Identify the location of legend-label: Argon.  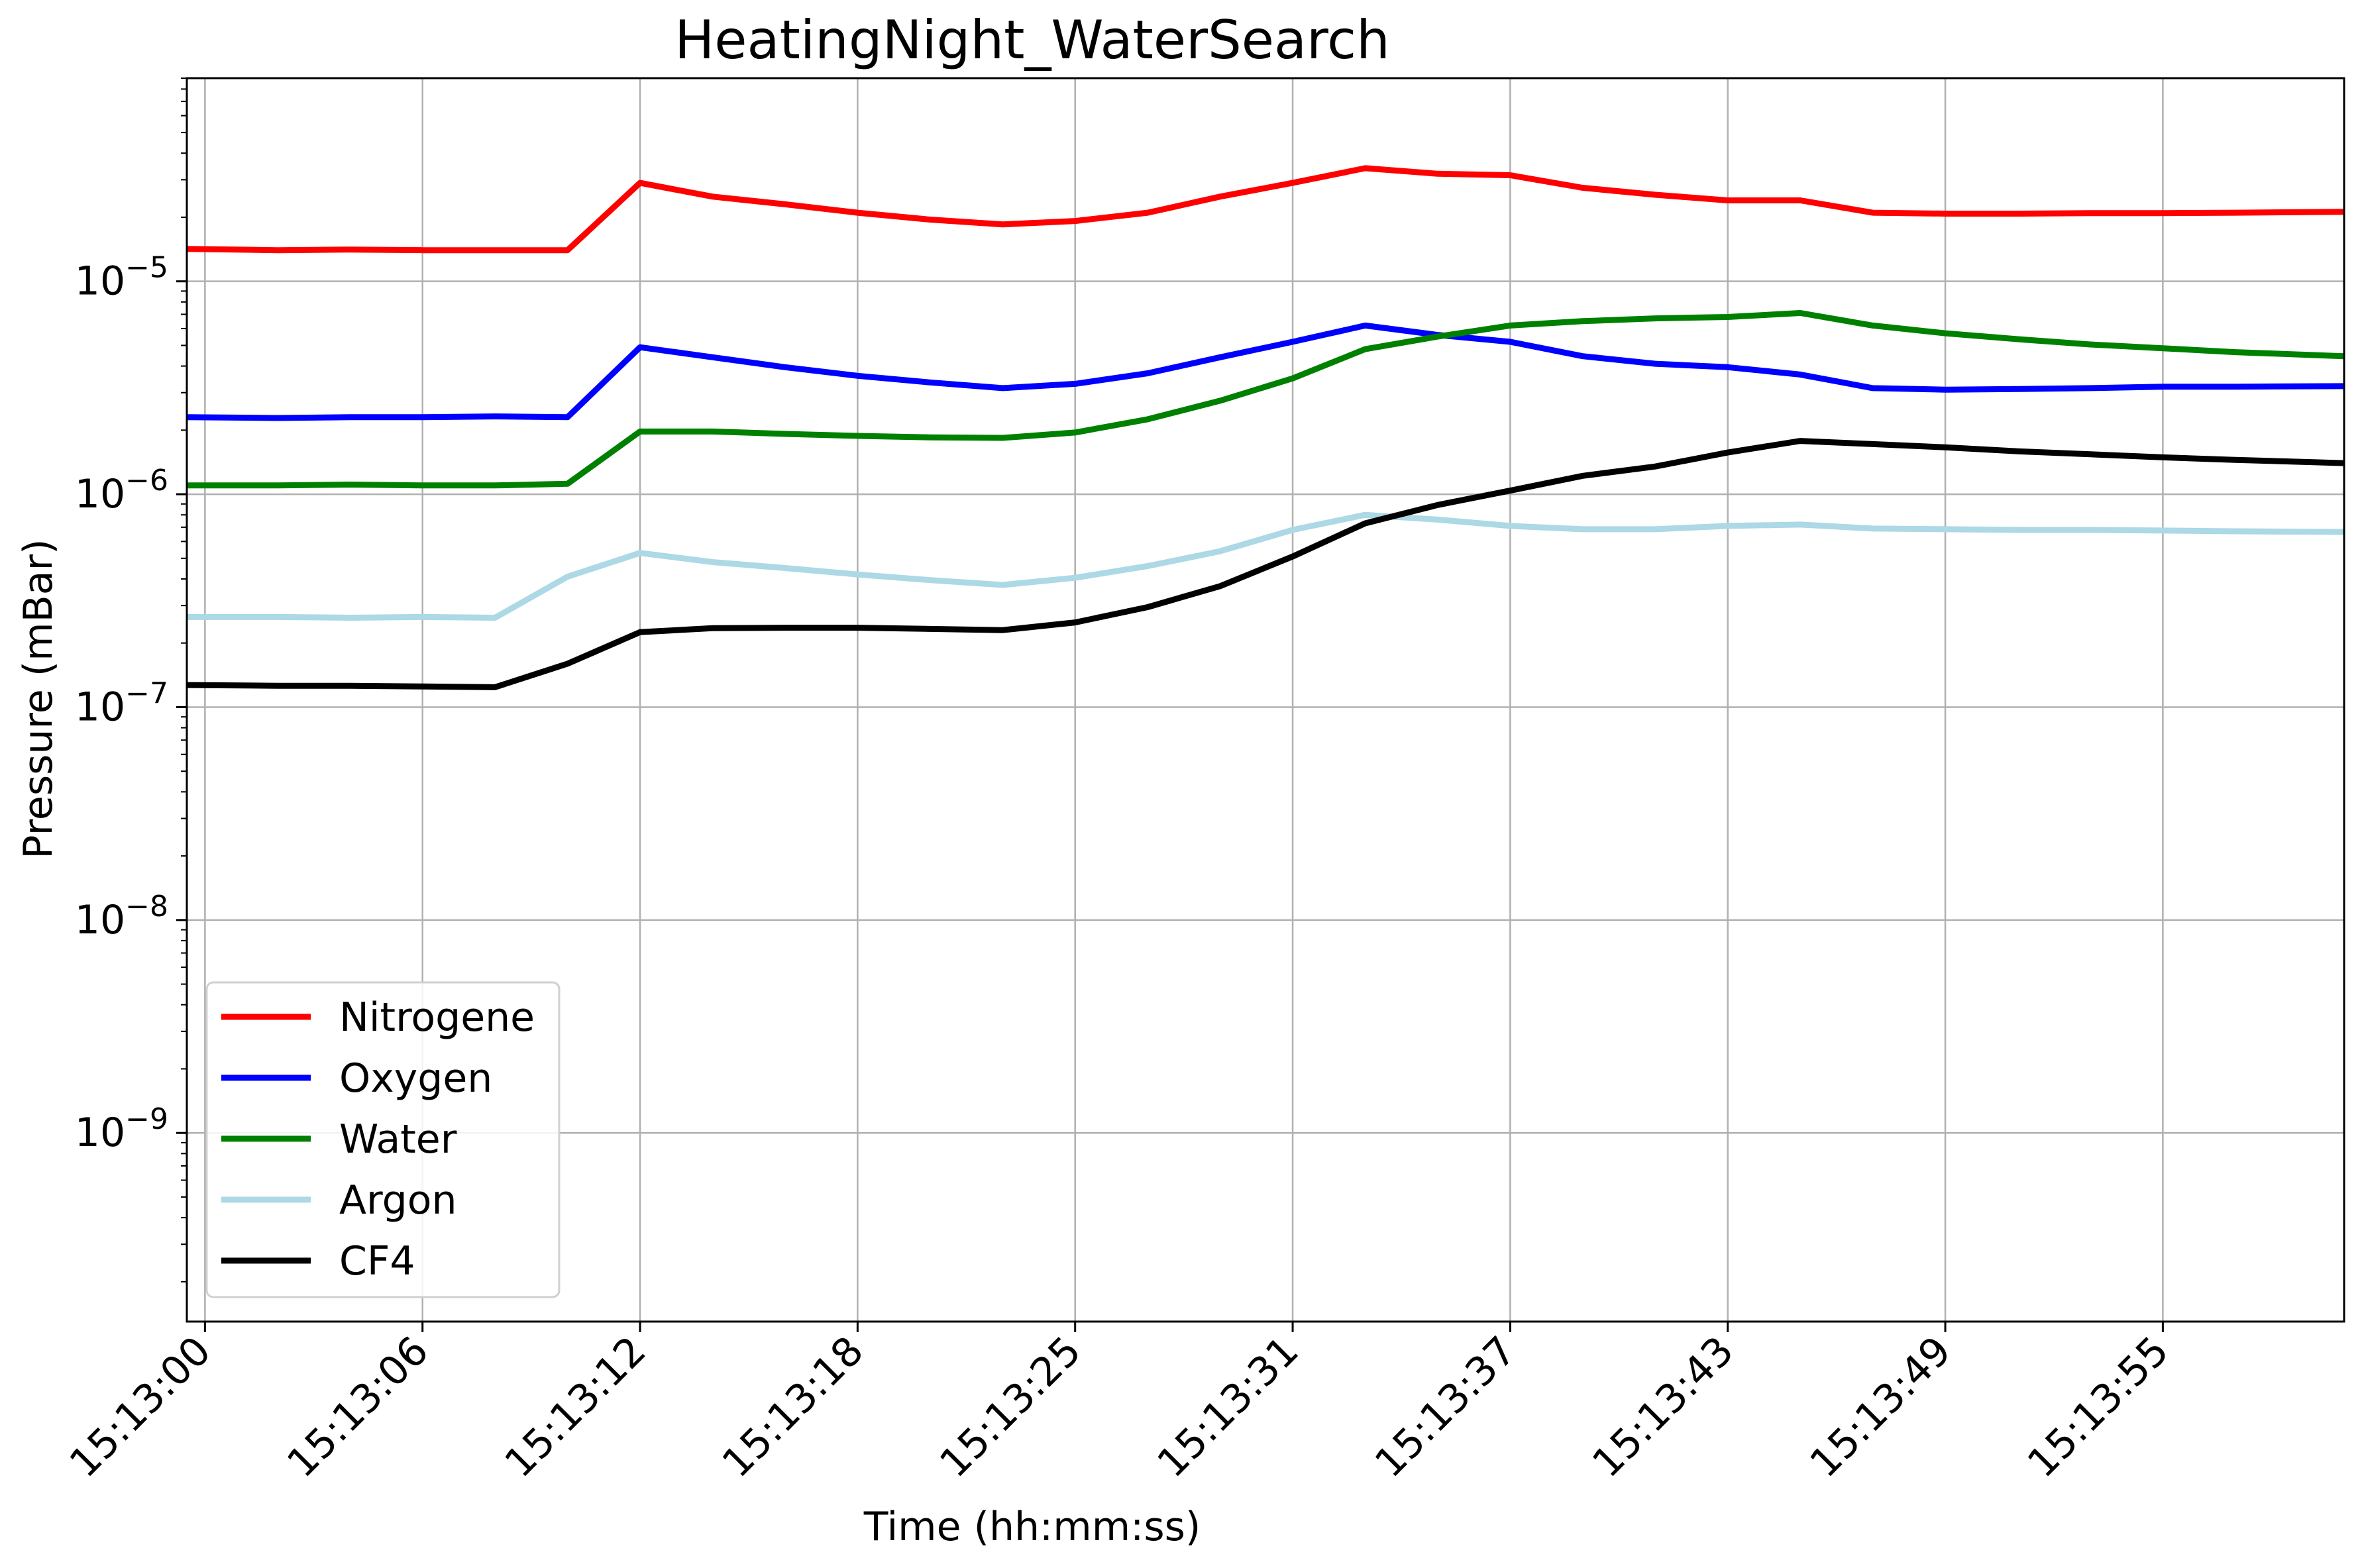
(397, 1200).